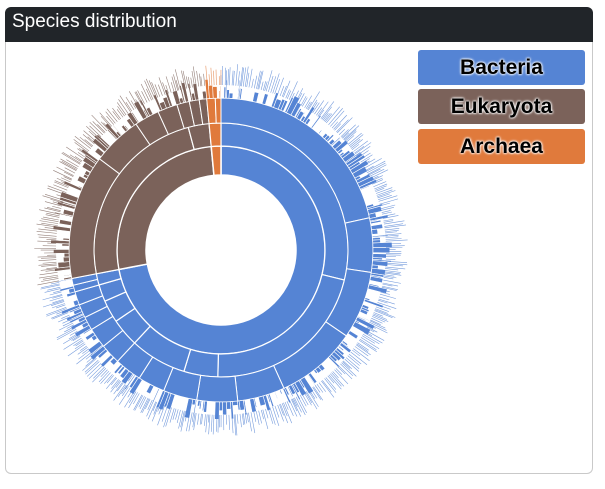  What do you see at coordinates (501, 106) in the screenshot?
I see `legend-item-eukaryota: Eukaryota` at bounding box center [501, 106].